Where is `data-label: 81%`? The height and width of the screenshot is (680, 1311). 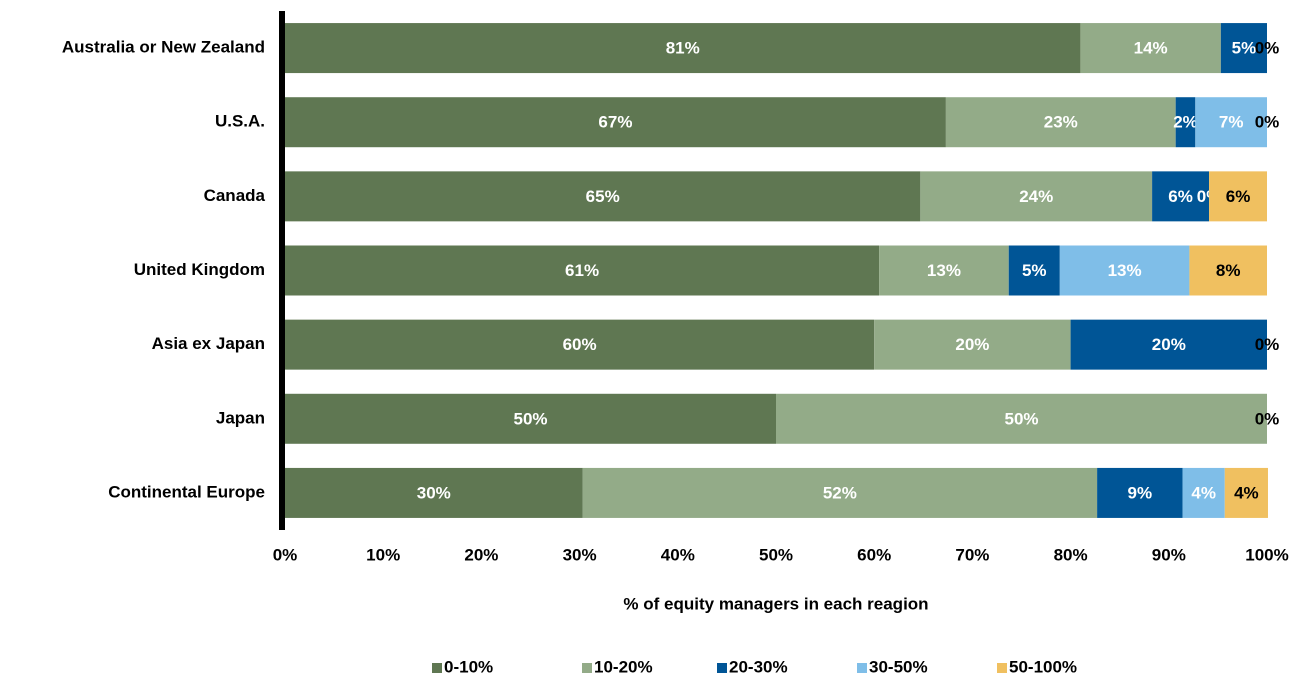
data-label: 81% is located at coordinates (683, 48).